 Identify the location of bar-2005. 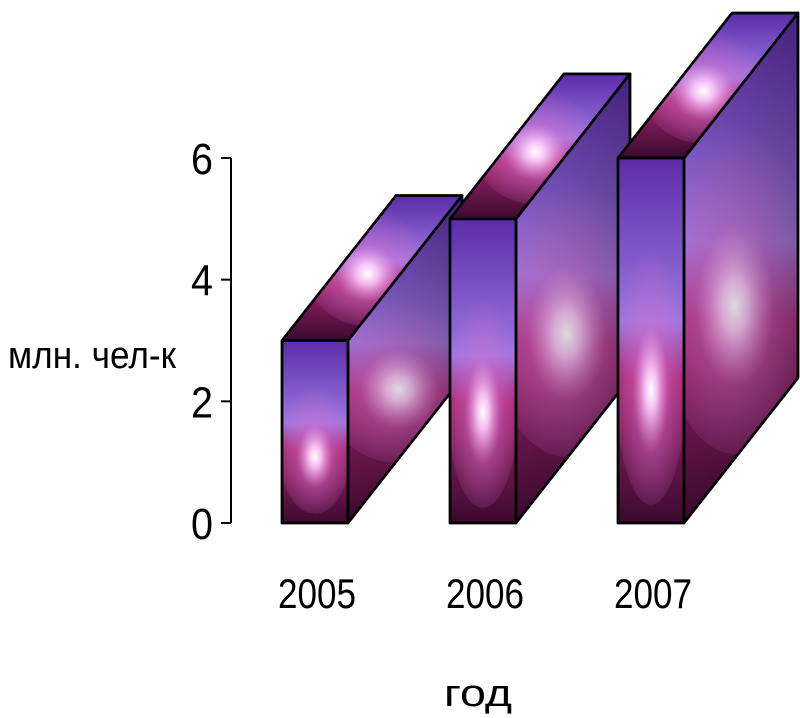
(372, 359).